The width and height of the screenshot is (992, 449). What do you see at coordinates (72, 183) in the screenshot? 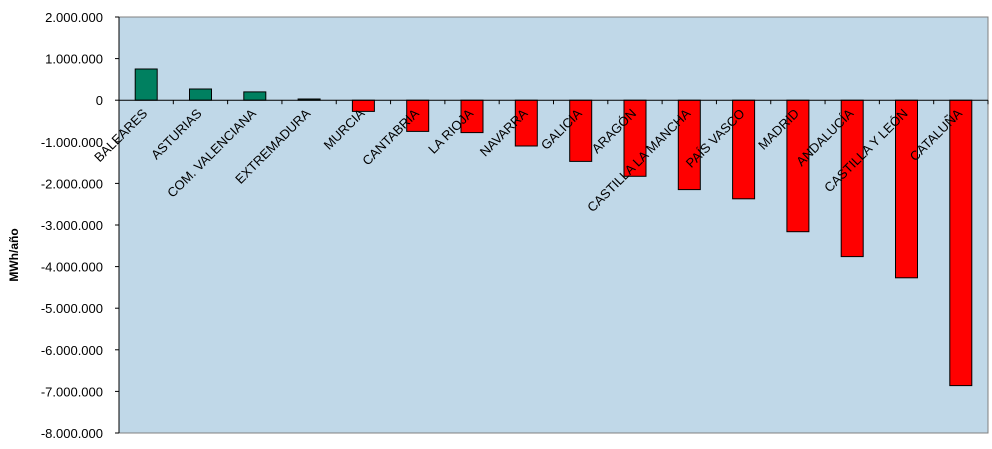
I see `y-tick-label: -2.000.000` at bounding box center [72, 183].